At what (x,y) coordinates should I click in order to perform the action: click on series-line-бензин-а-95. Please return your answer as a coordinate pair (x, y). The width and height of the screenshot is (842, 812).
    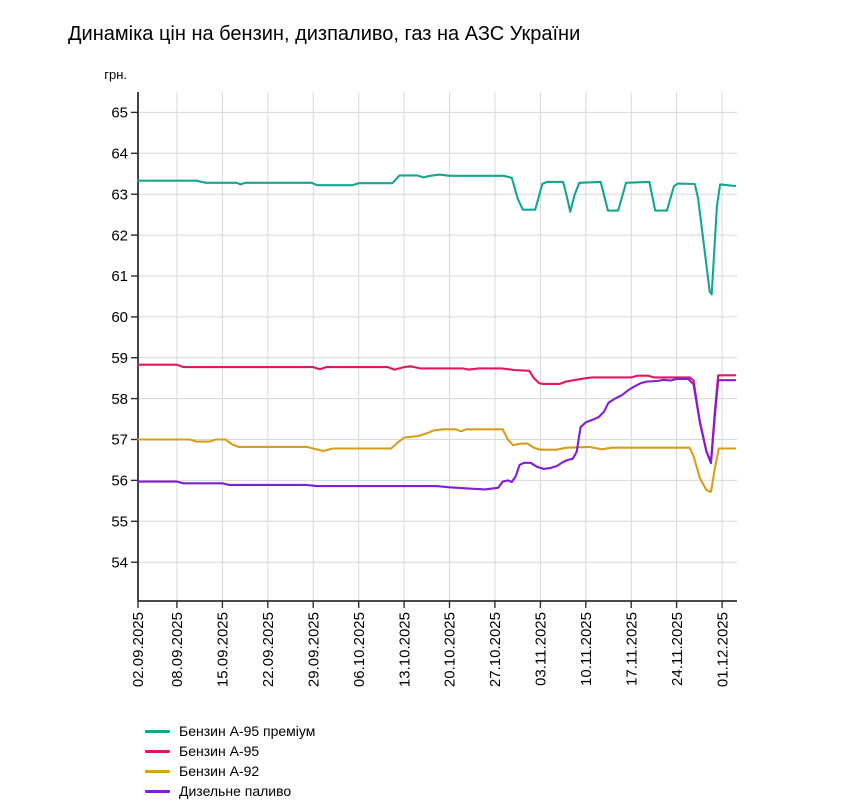
    Looking at the image, I should click on (436, 413).